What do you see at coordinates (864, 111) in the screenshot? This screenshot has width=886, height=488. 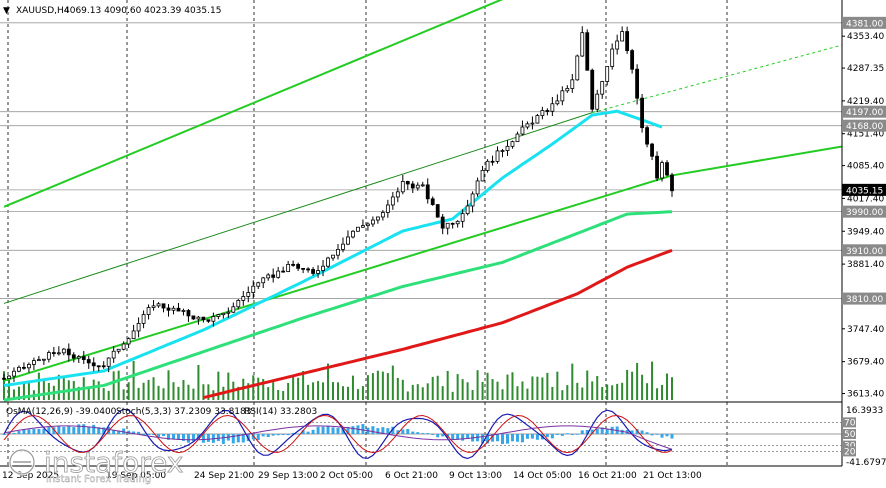 I see `price-tag-bg` at bounding box center [864, 111].